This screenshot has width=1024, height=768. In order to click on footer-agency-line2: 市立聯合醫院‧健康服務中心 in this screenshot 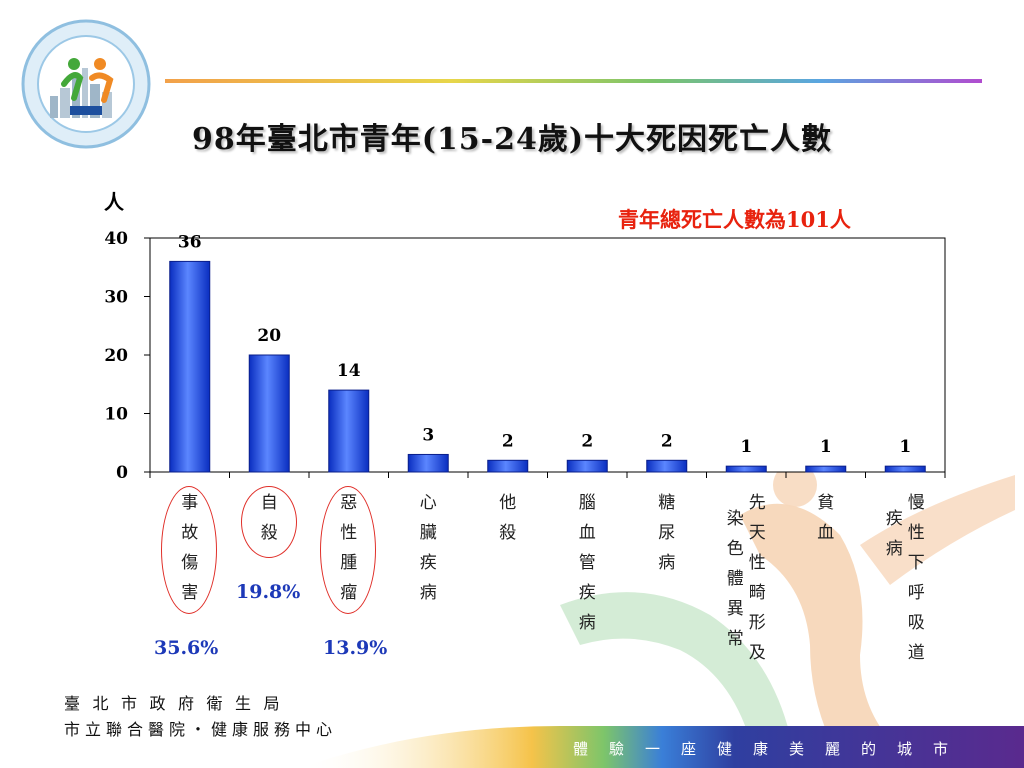, I will do `click(201, 729)`.